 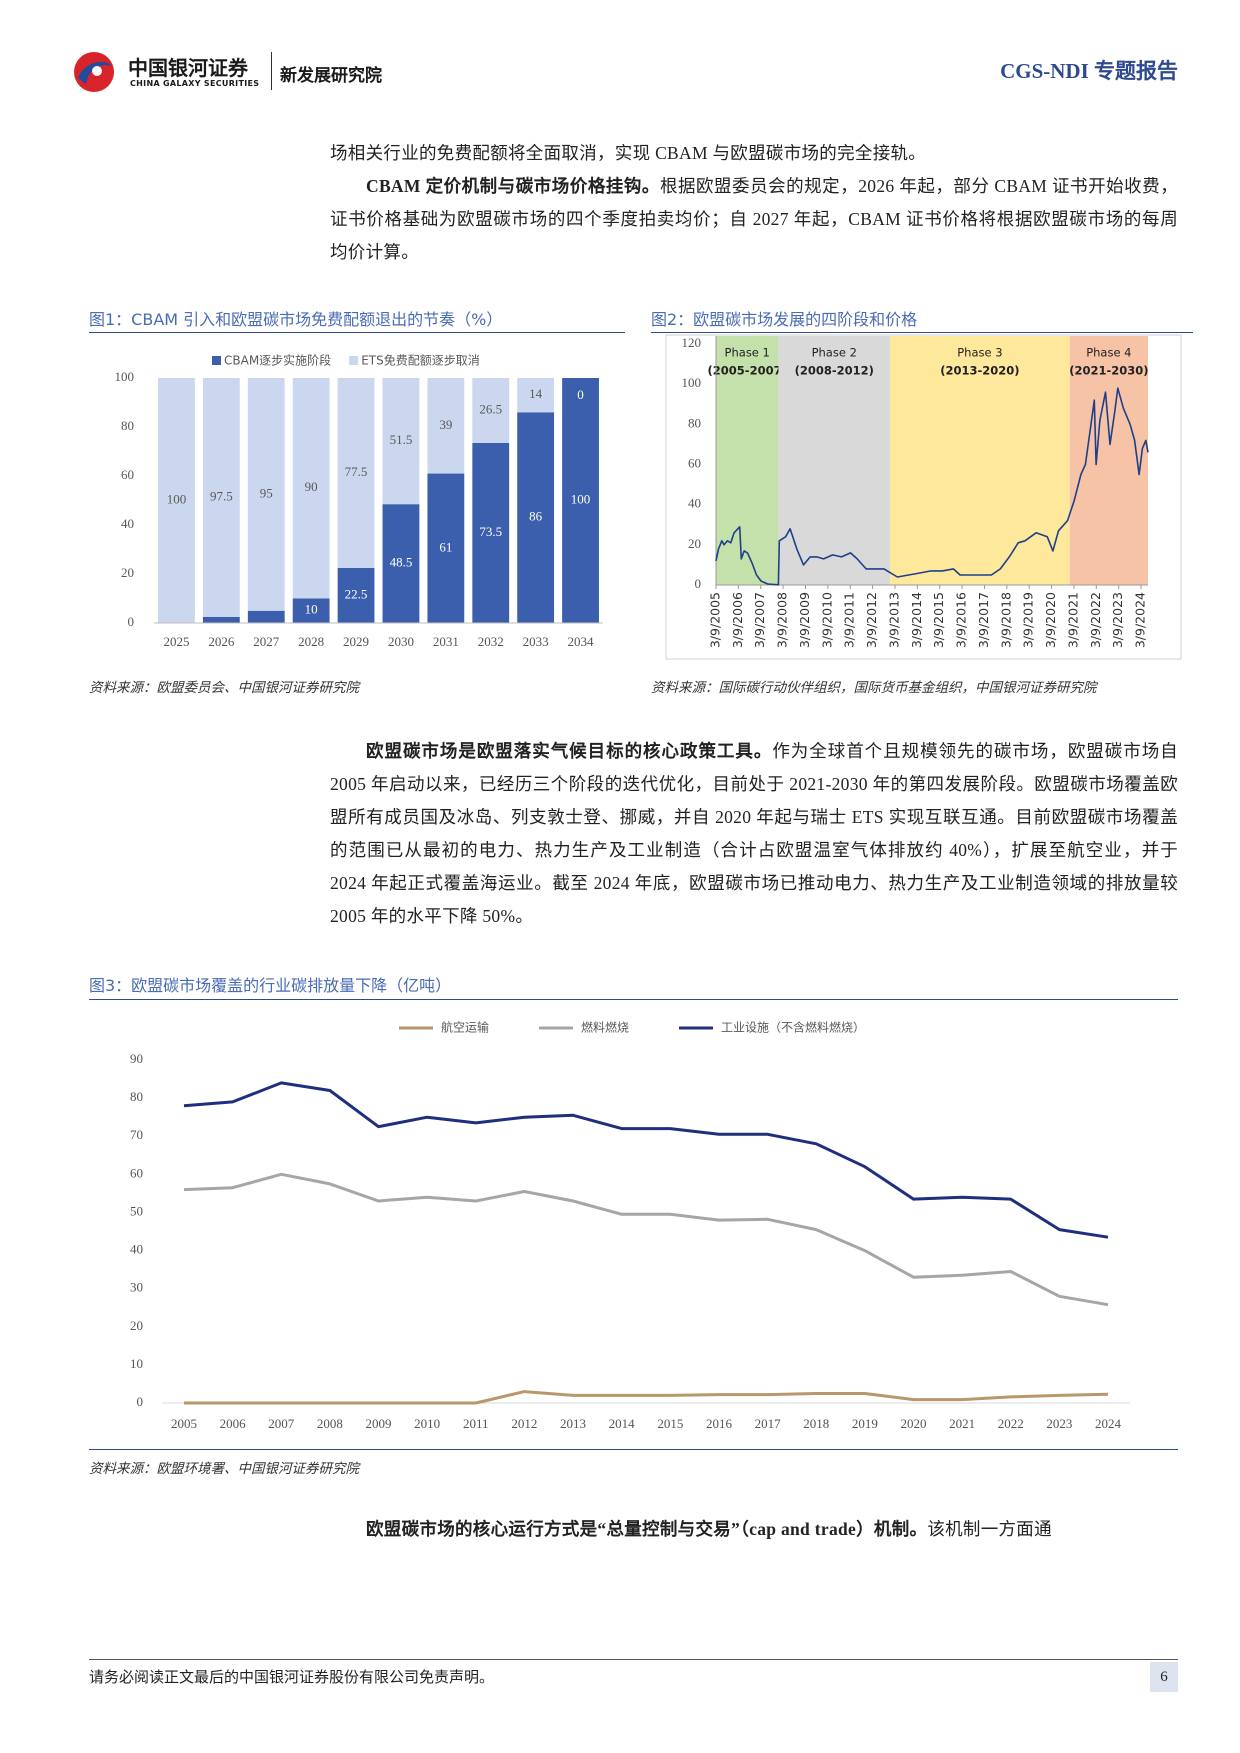 I want to click on data-label: 97.5, so click(x=221, y=495).